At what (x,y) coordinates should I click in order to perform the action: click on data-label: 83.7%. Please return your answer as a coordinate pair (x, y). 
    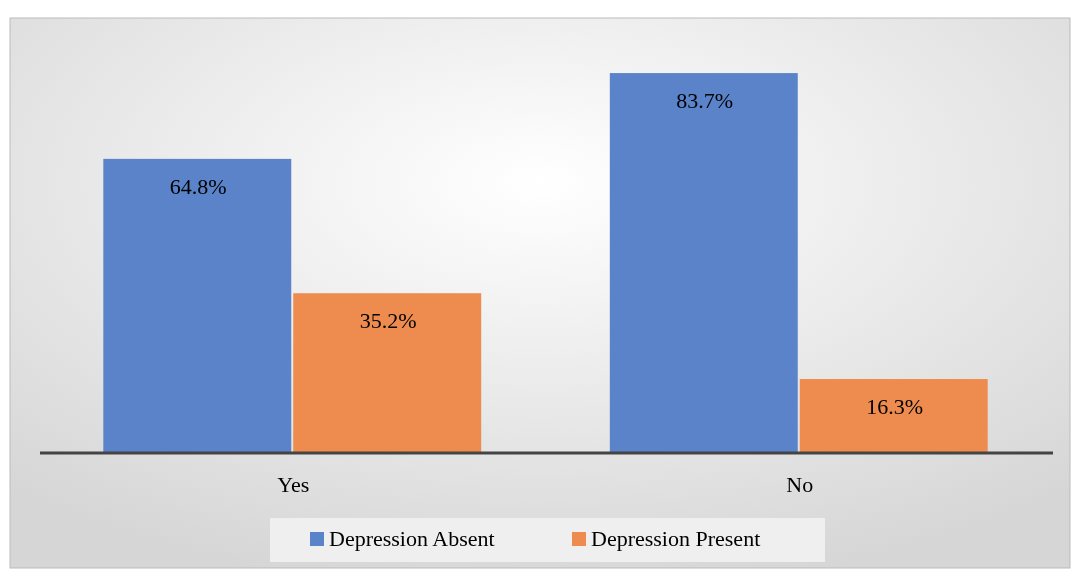
    Looking at the image, I should click on (705, 101).